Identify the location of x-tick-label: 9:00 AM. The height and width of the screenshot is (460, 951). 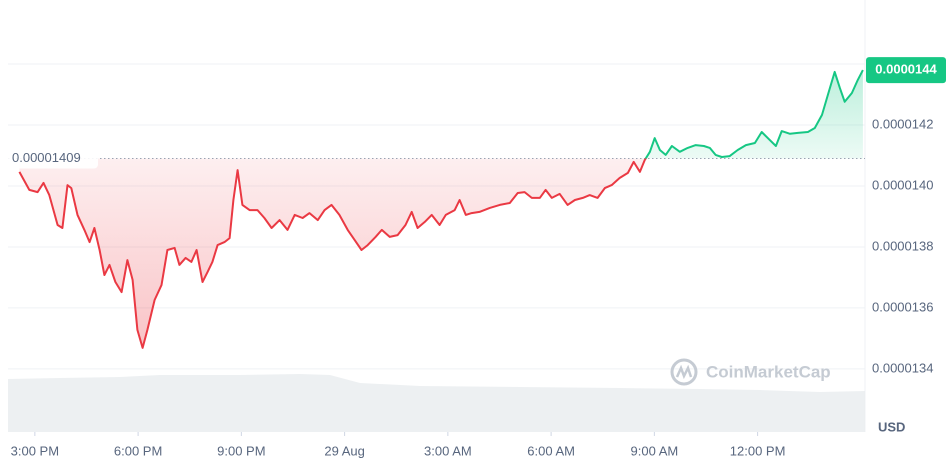
(655, 450).